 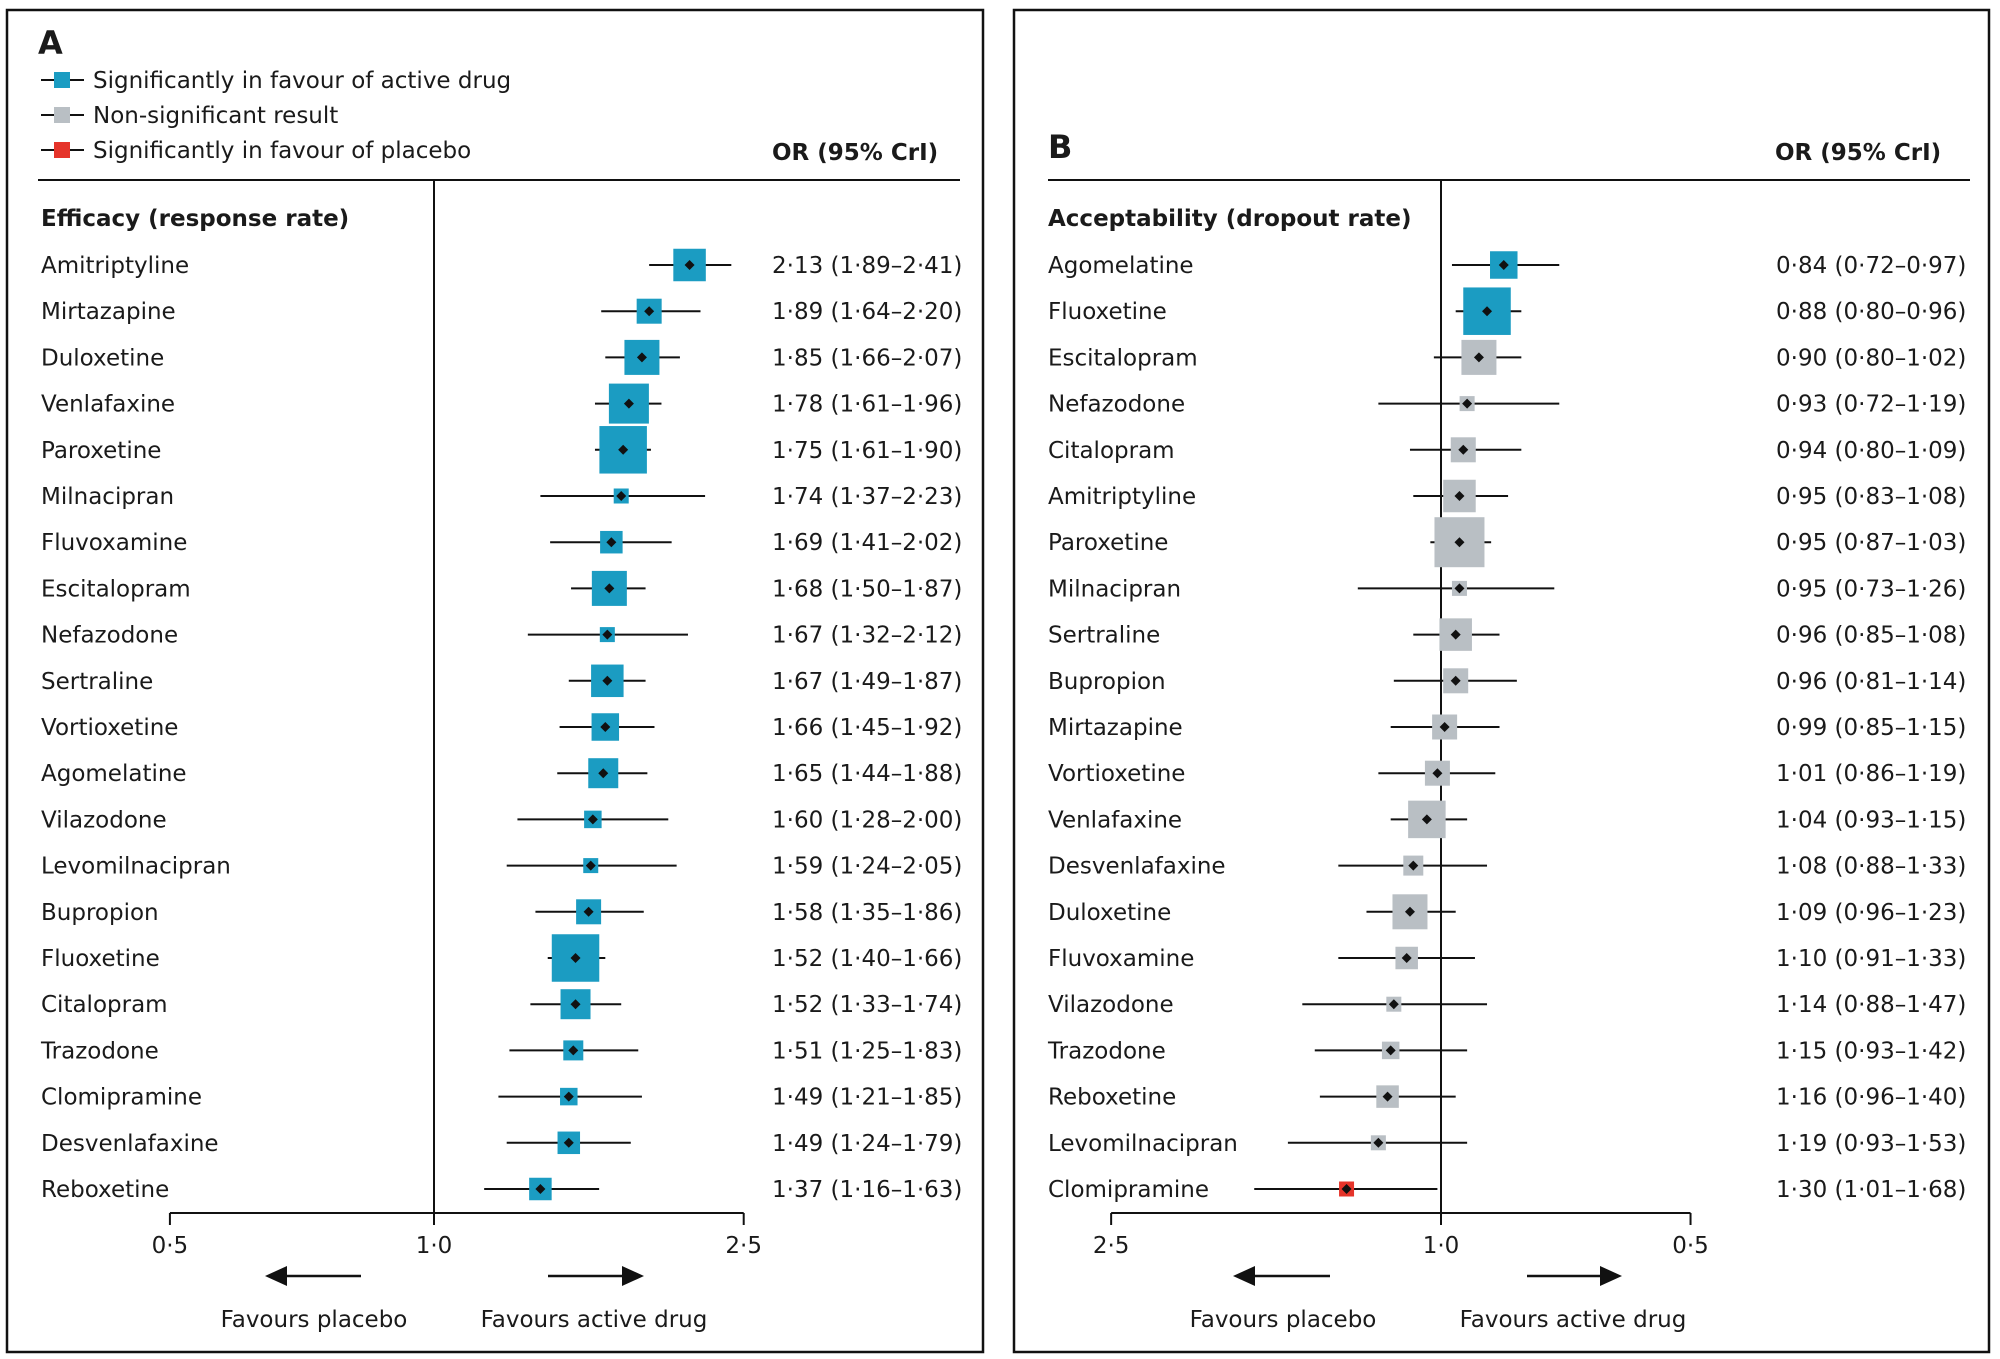 What do you see at coordinates (867, 820) in the screenshot?
I see `row-or-value: 1·60 (1·28–2·00)` at bounding box center [867, 820].